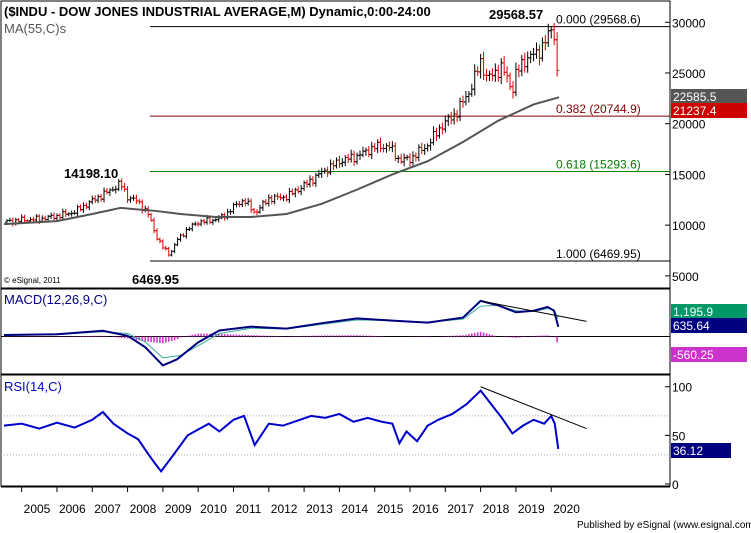  I want to click on footer-text: Published by eSignal (www.esignal.com), so click(664, 525).